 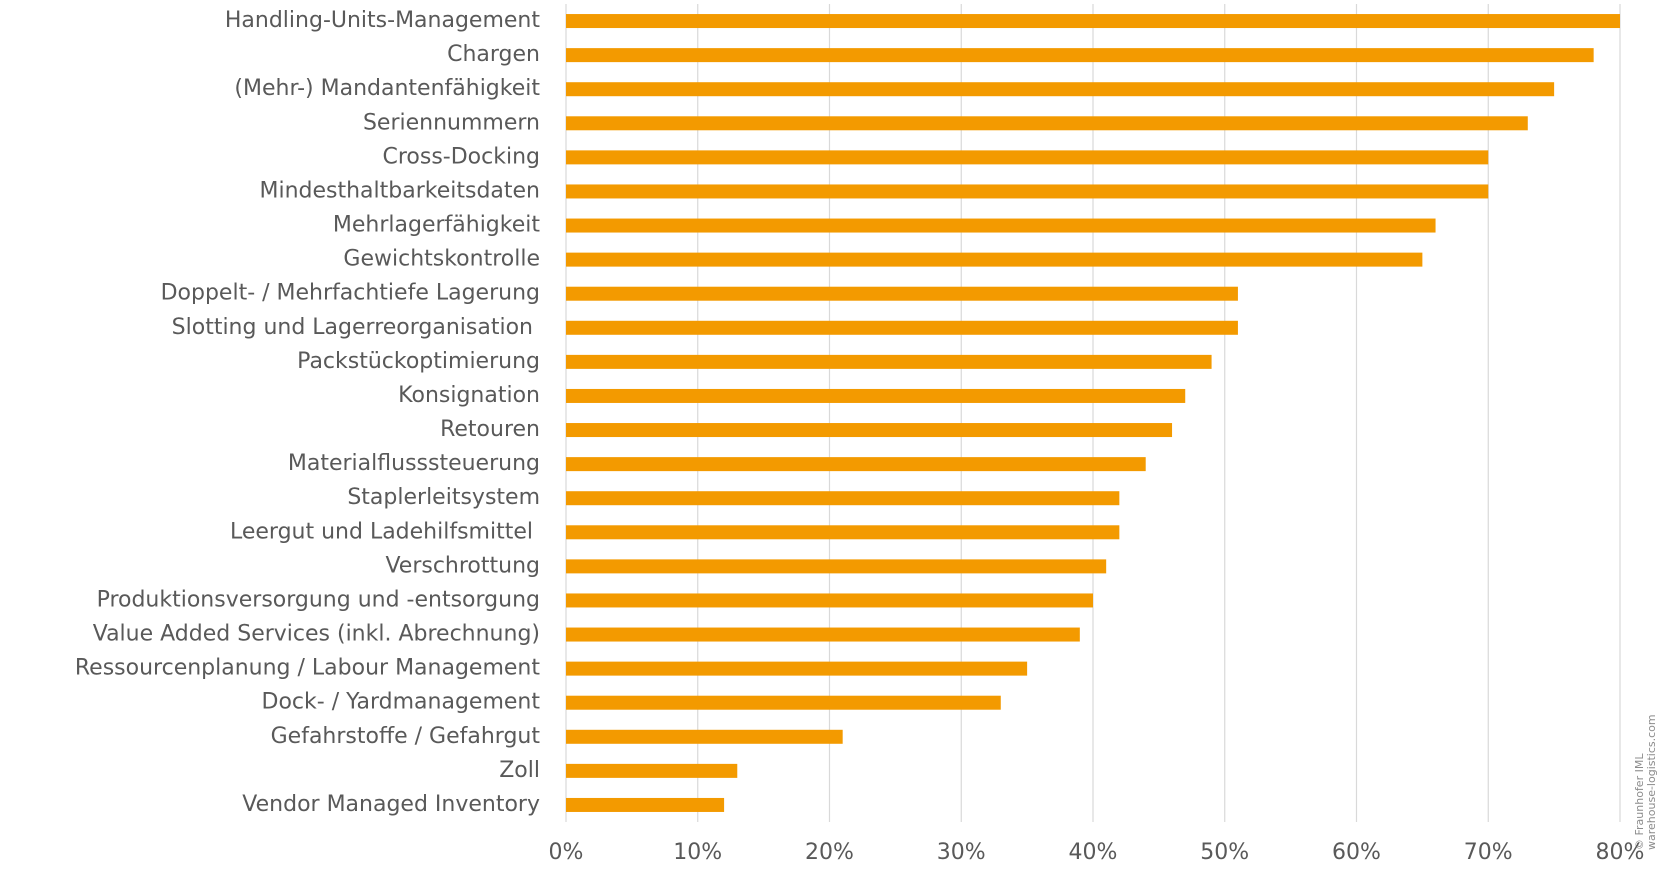 I want to click on x-tick-label: 10%, so click(x=697, y=852).